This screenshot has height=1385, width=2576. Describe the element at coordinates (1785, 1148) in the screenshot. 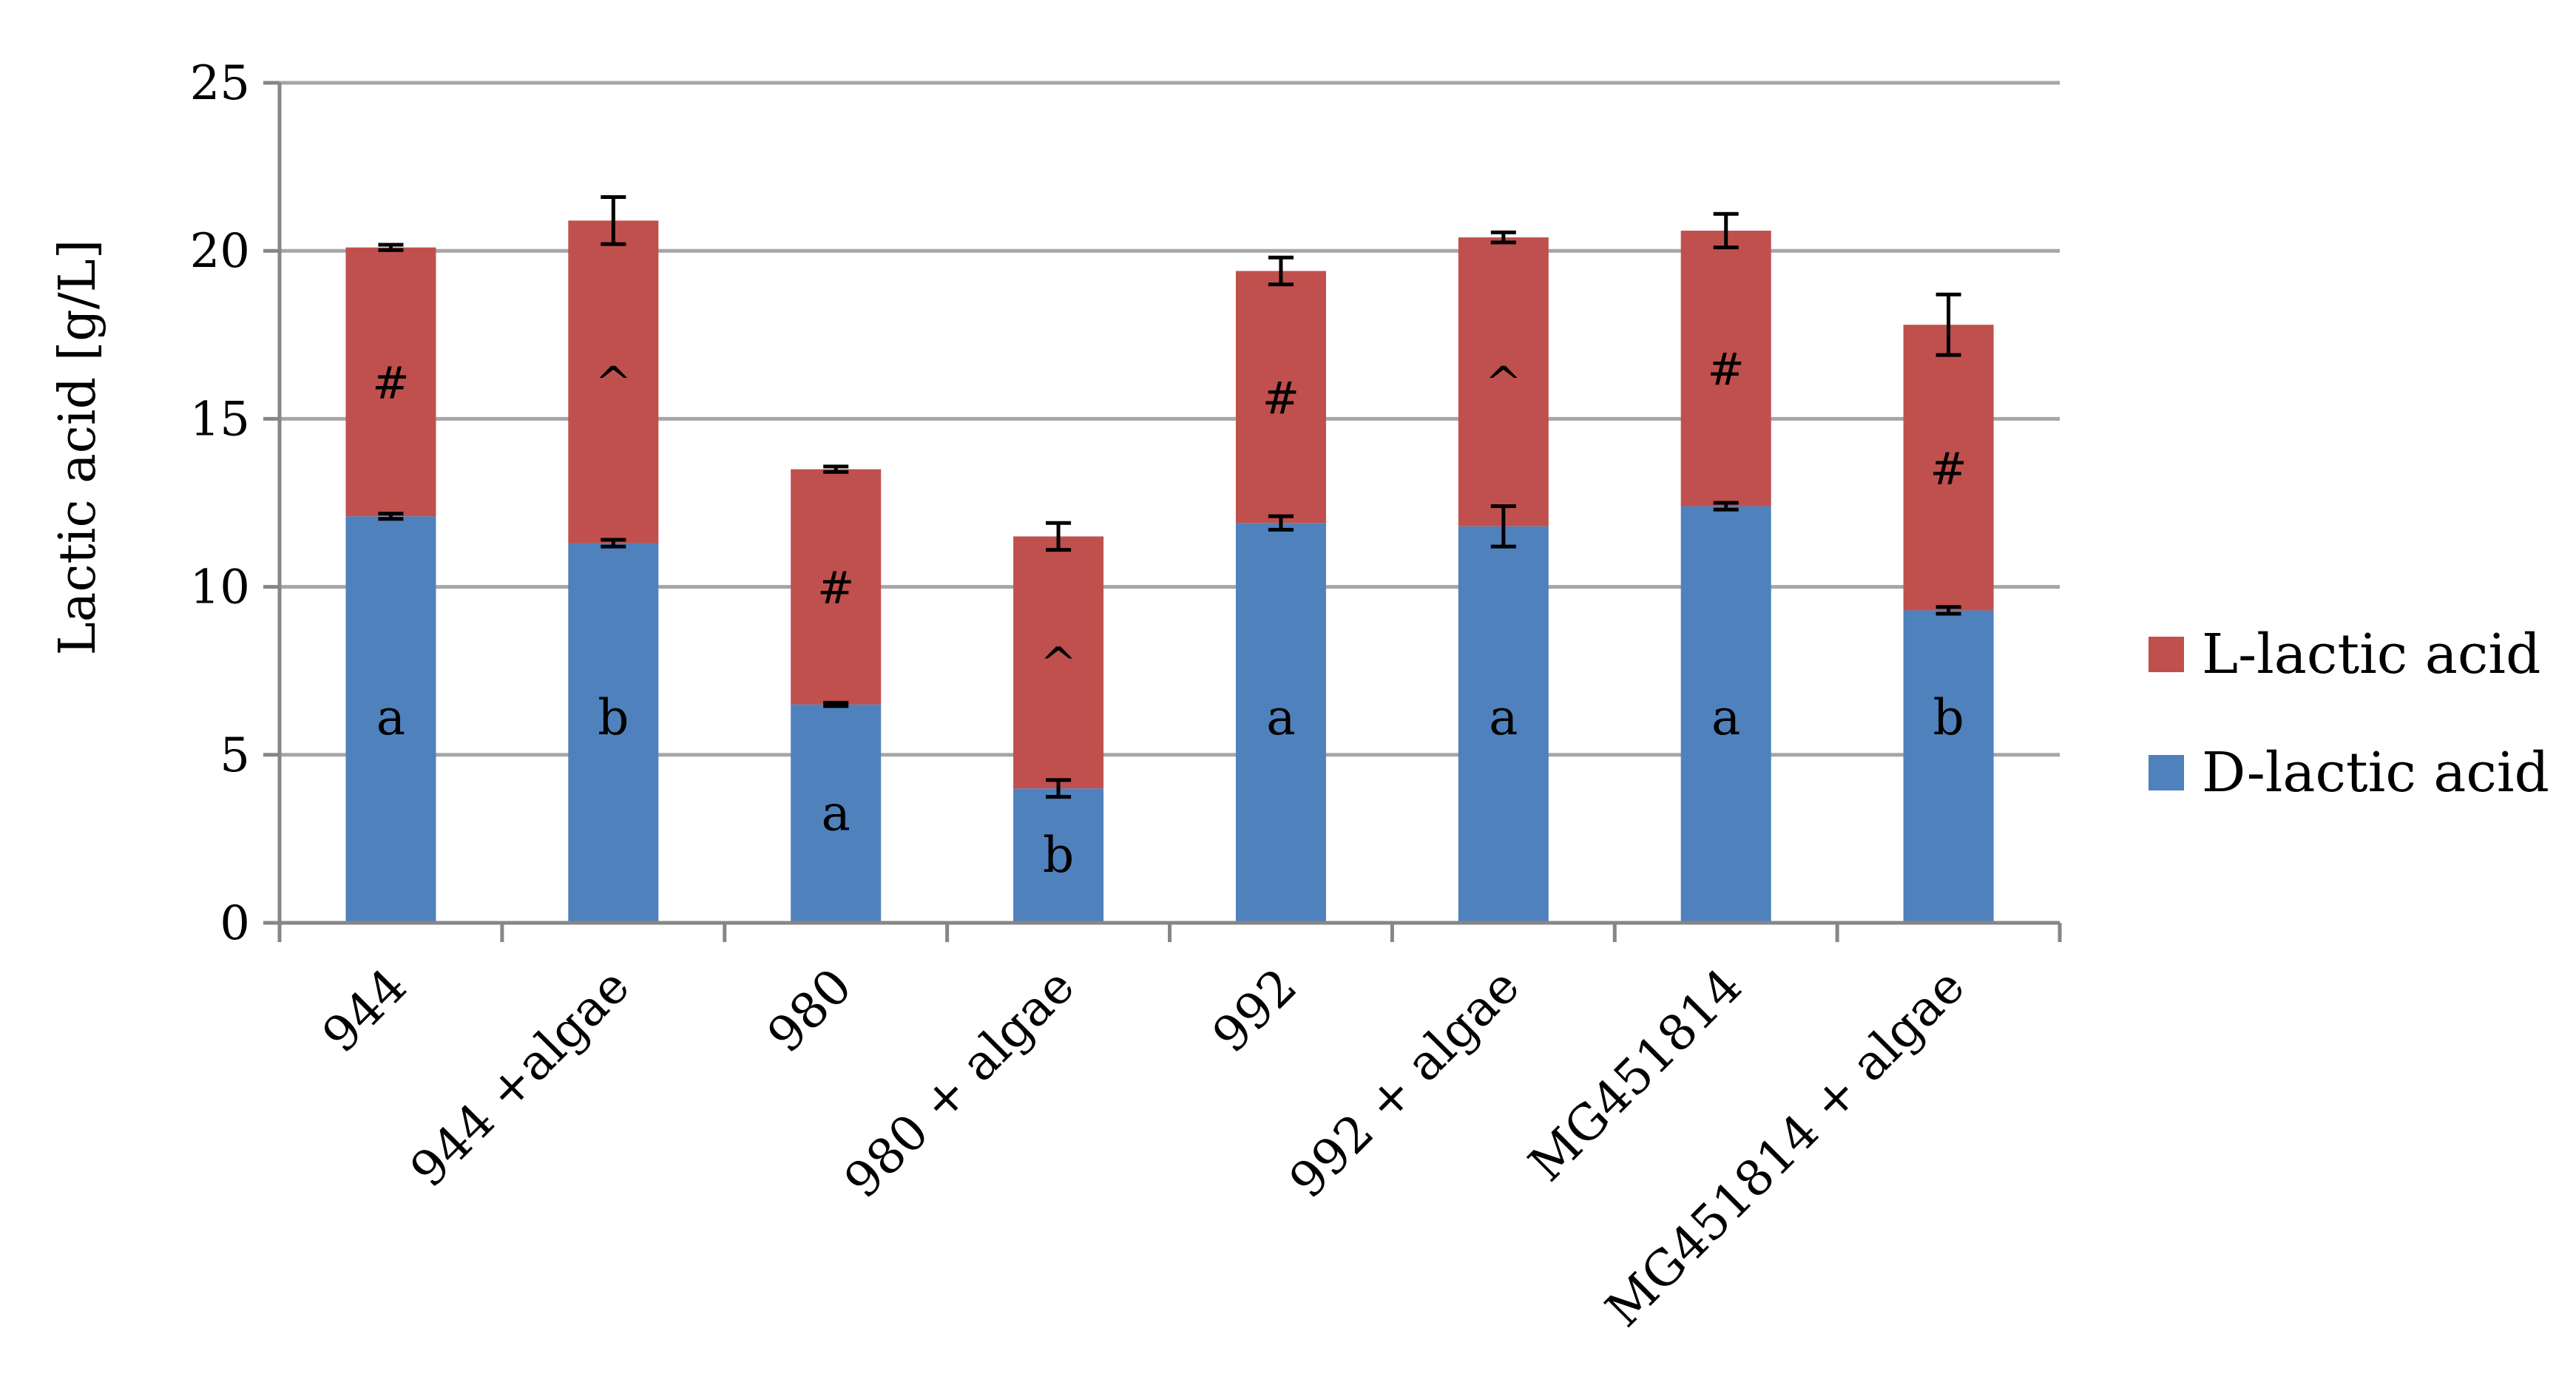

I see `x-category-label-7: MG451814 + algae` at that location.